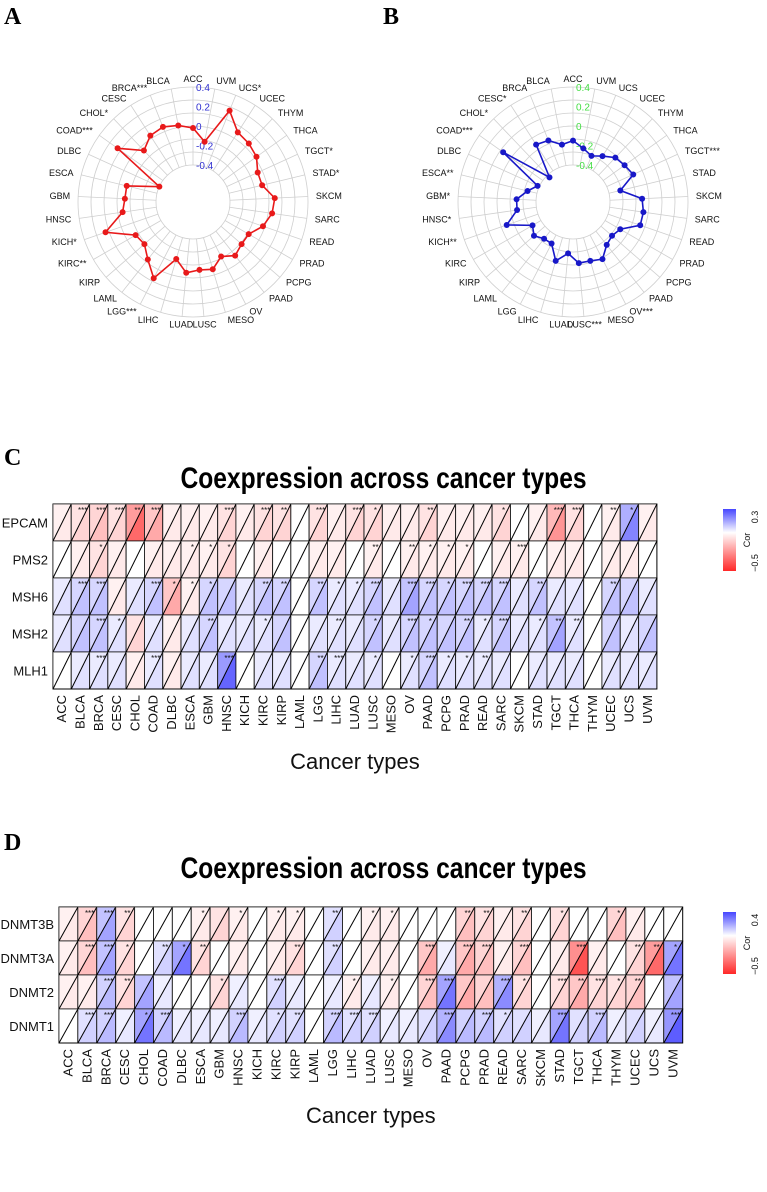 The height and width of the screenshot is (1192, 767). What do you see at coordinates (641, 311) in the screenshot?
I see `category-label: OV***` at bounding box center [641, 311].